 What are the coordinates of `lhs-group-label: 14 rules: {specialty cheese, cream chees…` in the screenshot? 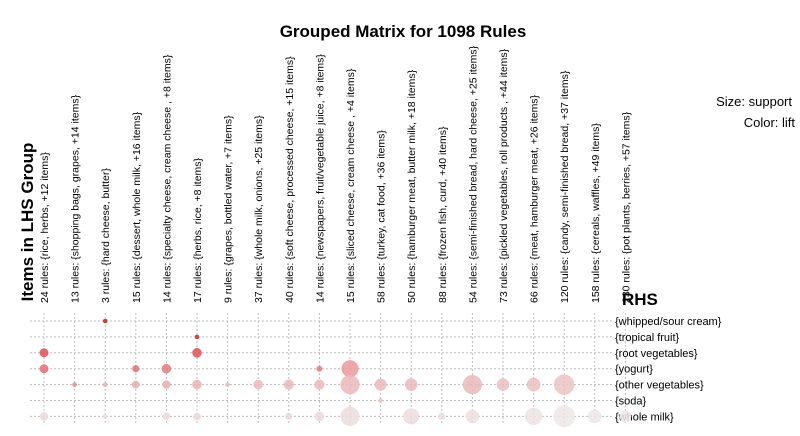 It's located at (167, 178).